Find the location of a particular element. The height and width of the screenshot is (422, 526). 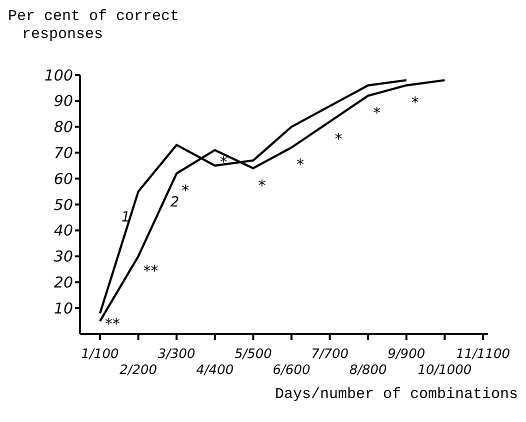

y-tick-label: 50 is located at coordinates (63, 205).